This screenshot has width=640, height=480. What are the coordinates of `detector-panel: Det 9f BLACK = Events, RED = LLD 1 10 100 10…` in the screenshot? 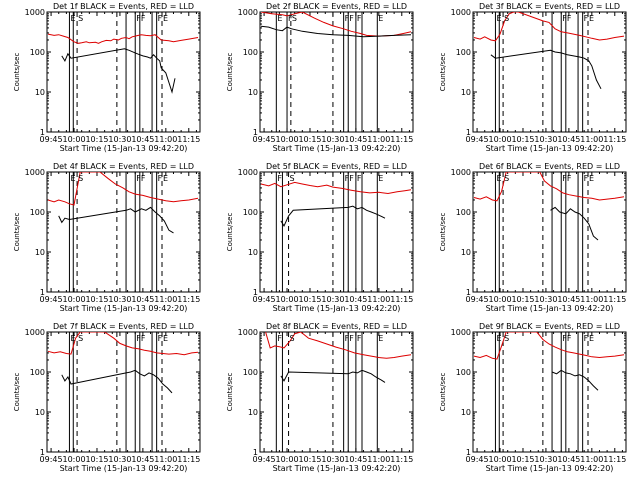 It's located at (533, 397).